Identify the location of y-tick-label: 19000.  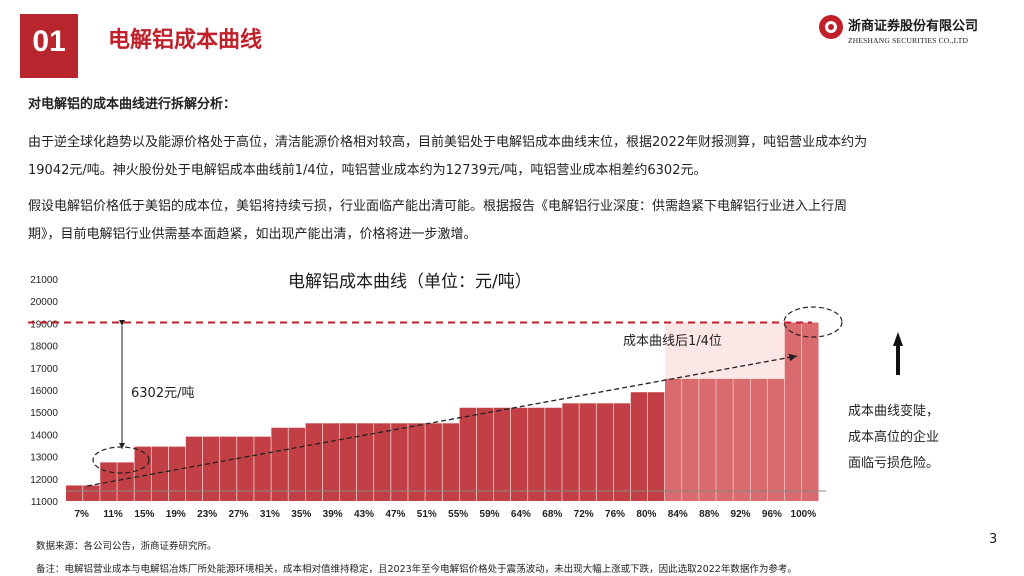
(44, 324).